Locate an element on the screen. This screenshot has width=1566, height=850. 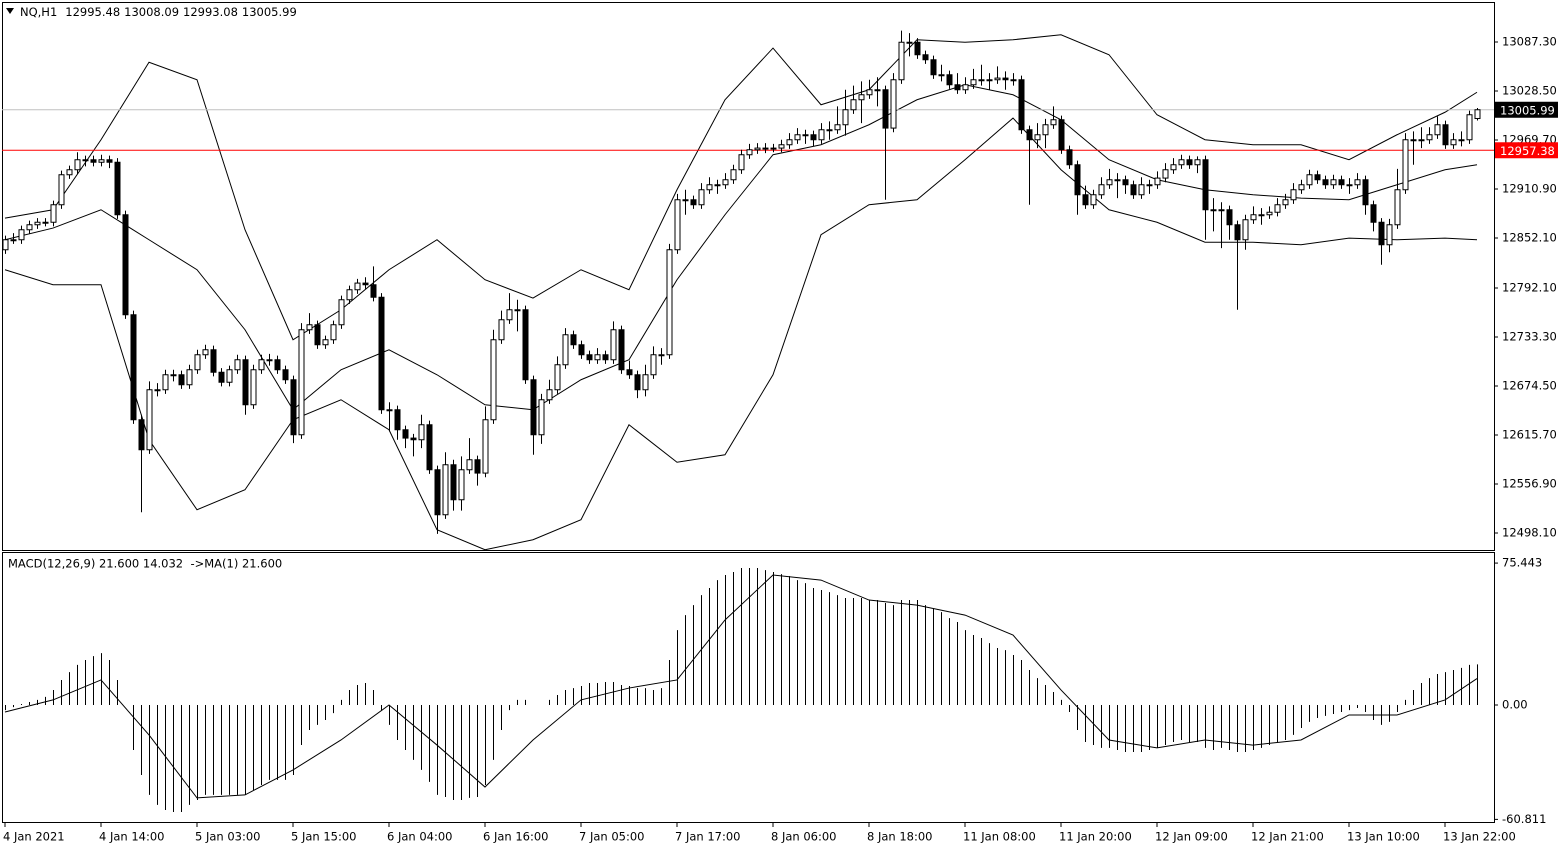
collapse-icon is located at coordinates (10, 11).